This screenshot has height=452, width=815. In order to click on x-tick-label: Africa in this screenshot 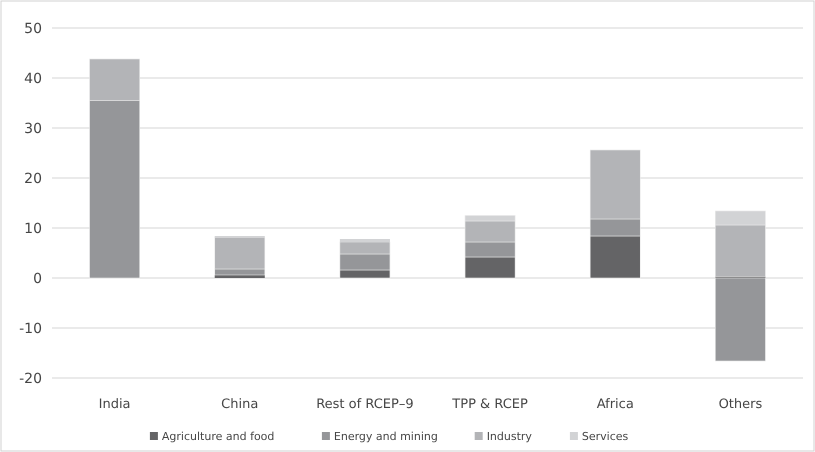, I will do `click(615, 404)`.